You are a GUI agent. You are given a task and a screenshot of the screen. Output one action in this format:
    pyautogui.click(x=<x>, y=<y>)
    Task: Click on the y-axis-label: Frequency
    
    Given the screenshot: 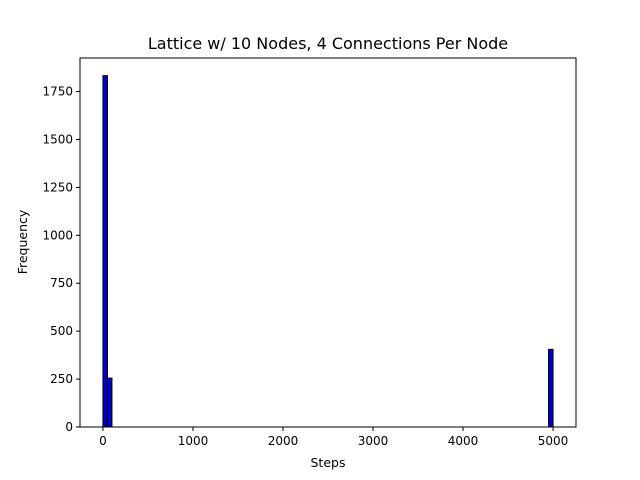 What is the action you would take?
    pyautogui.click(x=22, y=241)
    